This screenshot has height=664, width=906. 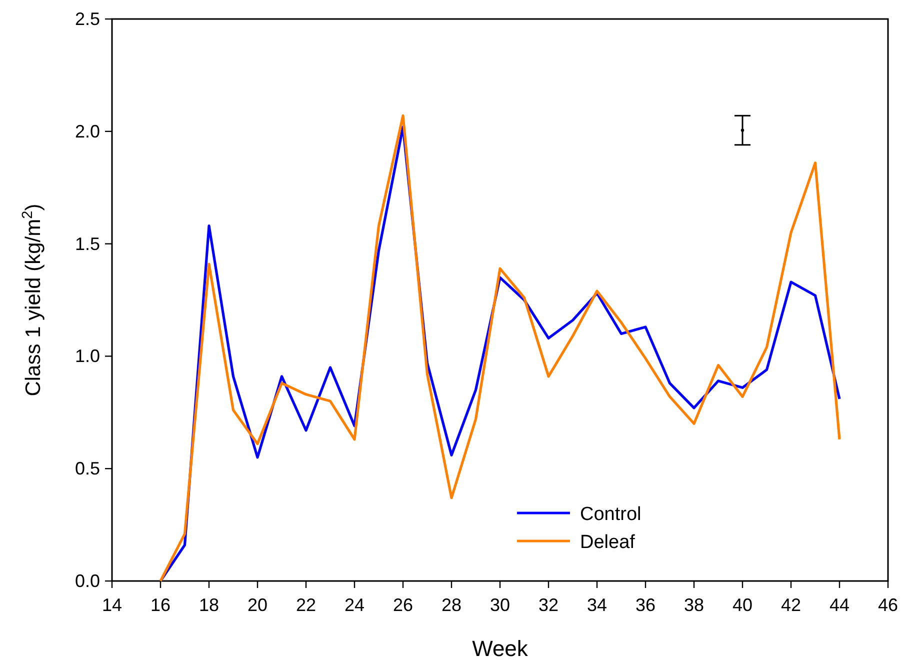 I want to click on x-tick-label: 18, so click(x=209, y=605).